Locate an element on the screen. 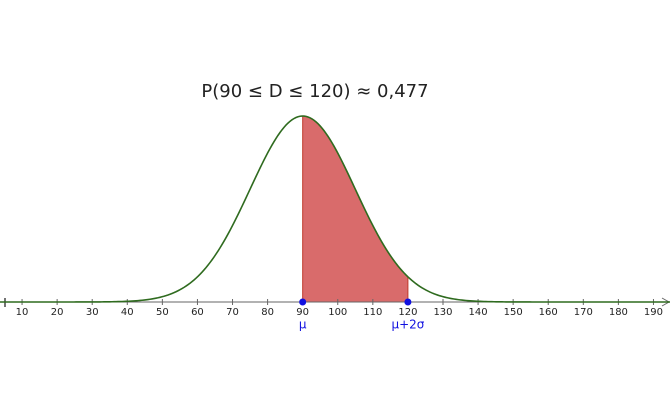  x-tick-label: 90 is located at coordinates (302, 312).